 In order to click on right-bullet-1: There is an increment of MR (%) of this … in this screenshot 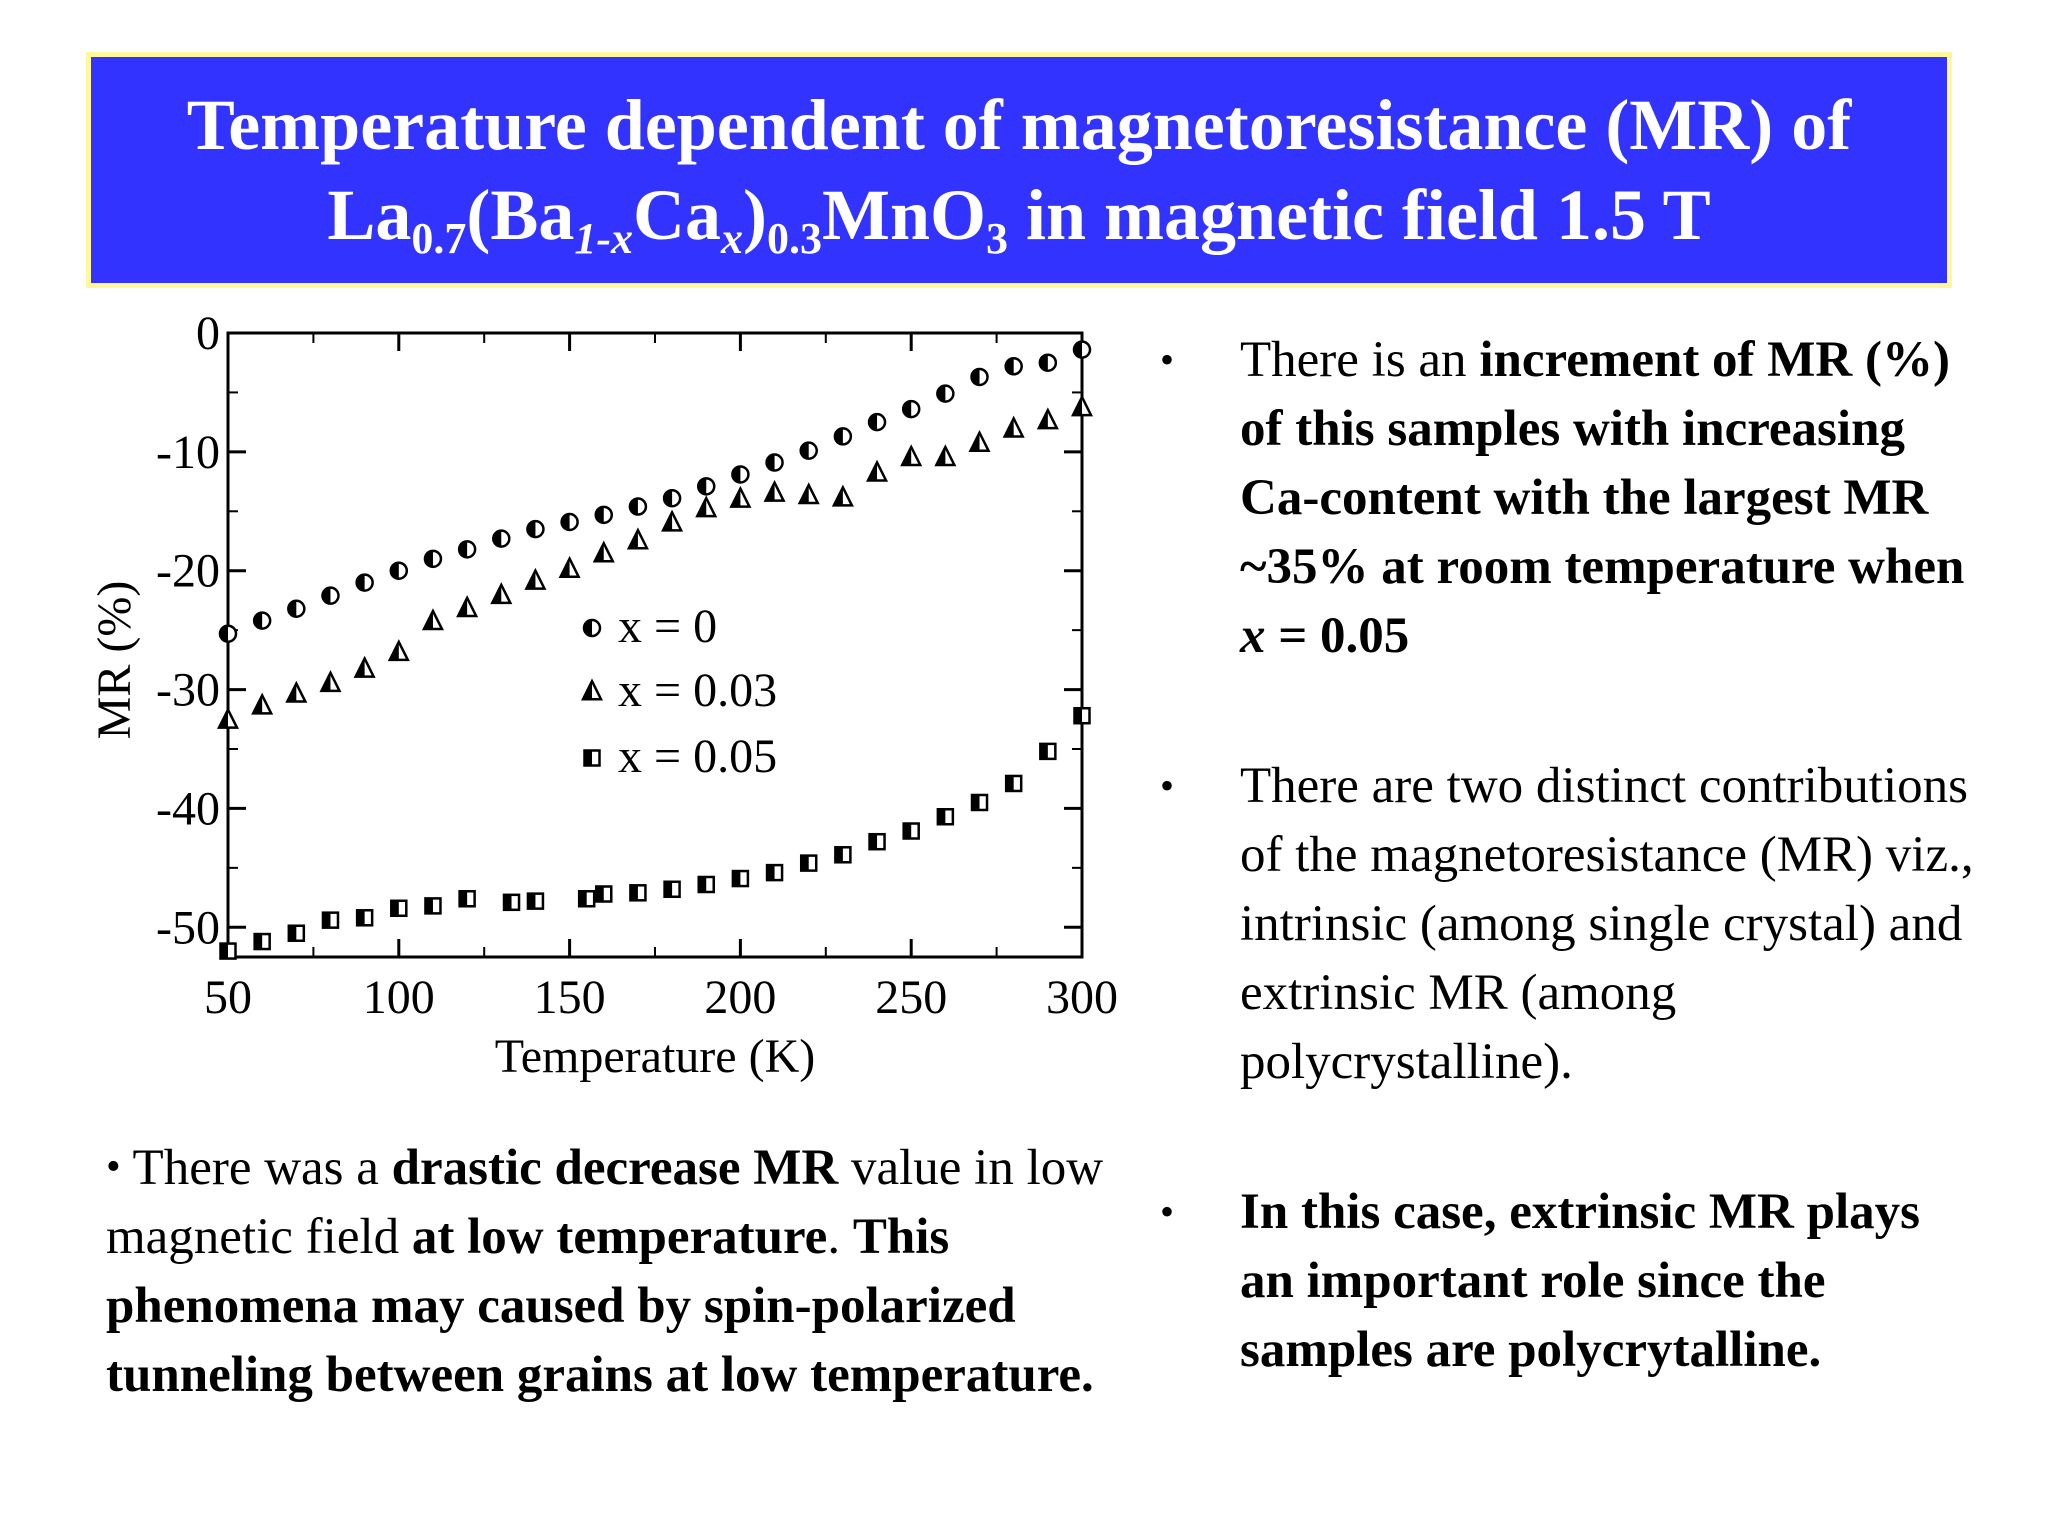, I will do `click(1610, 498)`.